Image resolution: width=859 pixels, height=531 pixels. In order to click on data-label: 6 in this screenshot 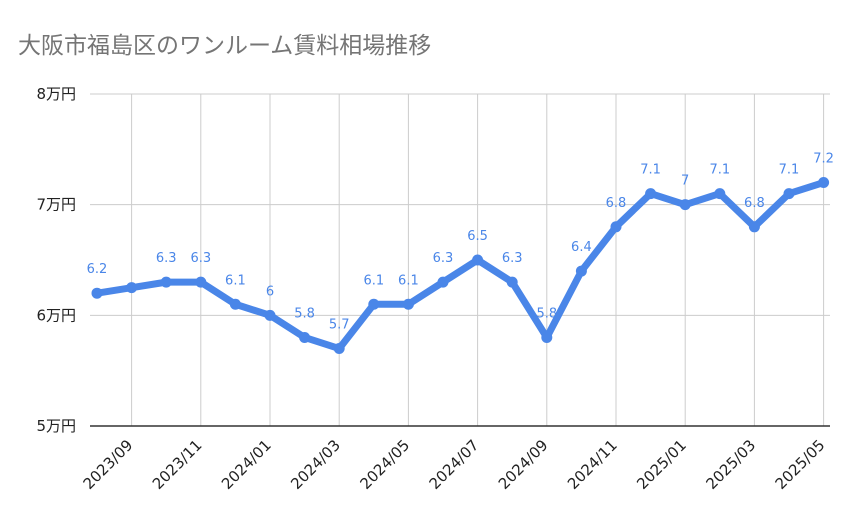, I will do `click(270, 291)`.